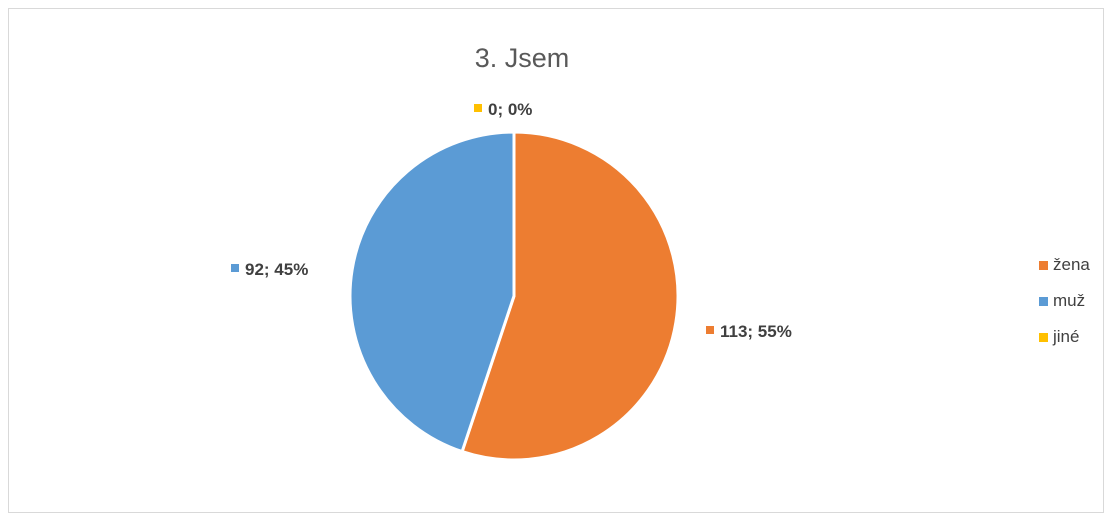 Image resolution: width=1110 pixels, height=514 pixels. I want to click on legend-label-zena: žena, so click(1071, 264).